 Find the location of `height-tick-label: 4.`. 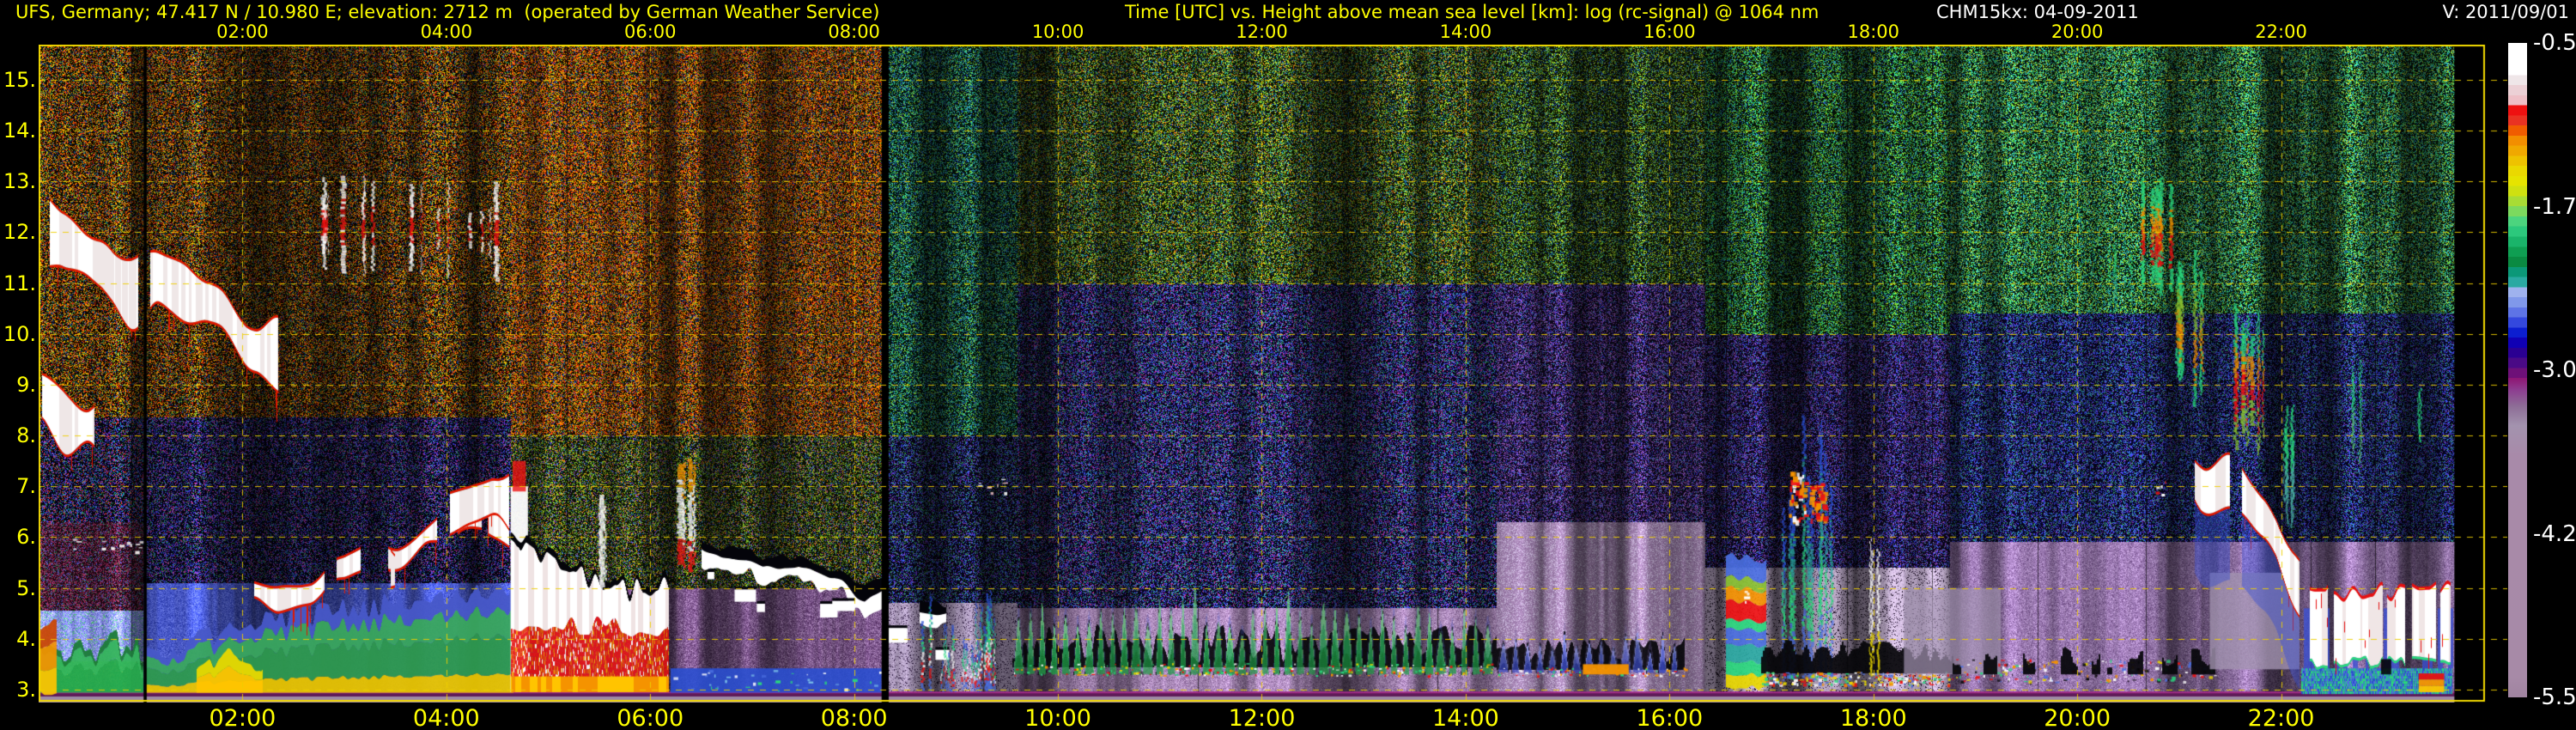

height-tick-label: 4. is located at coordinates (26, 638).